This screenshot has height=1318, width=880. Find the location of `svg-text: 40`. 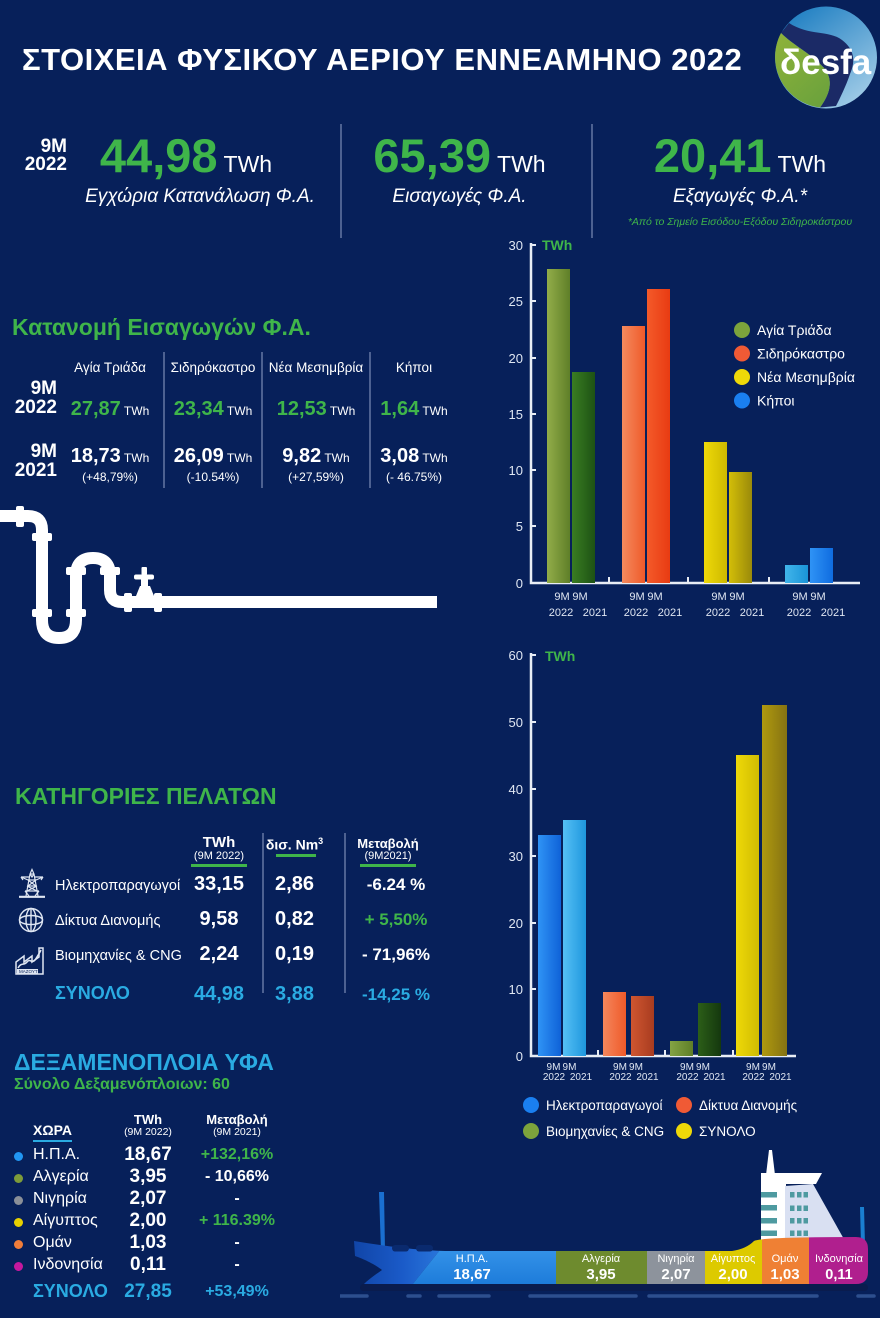

svg-text: 40 is located at coordinates (516, 789).